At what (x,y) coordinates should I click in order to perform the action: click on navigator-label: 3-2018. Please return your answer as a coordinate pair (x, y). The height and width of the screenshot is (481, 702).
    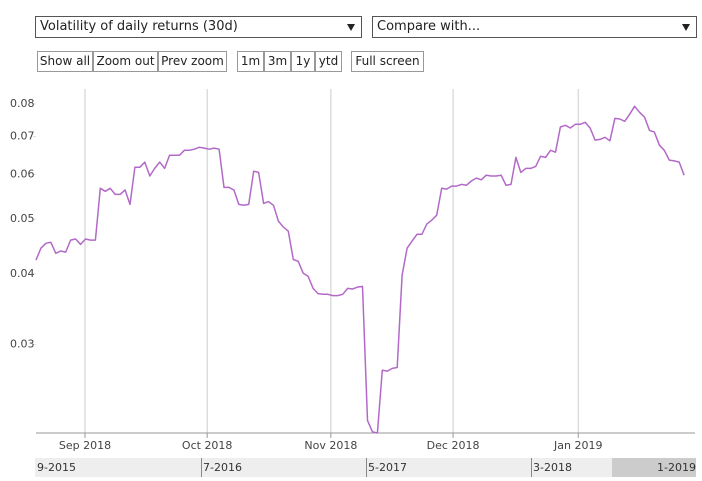
    Looking at the image, I should click on (552, 467).